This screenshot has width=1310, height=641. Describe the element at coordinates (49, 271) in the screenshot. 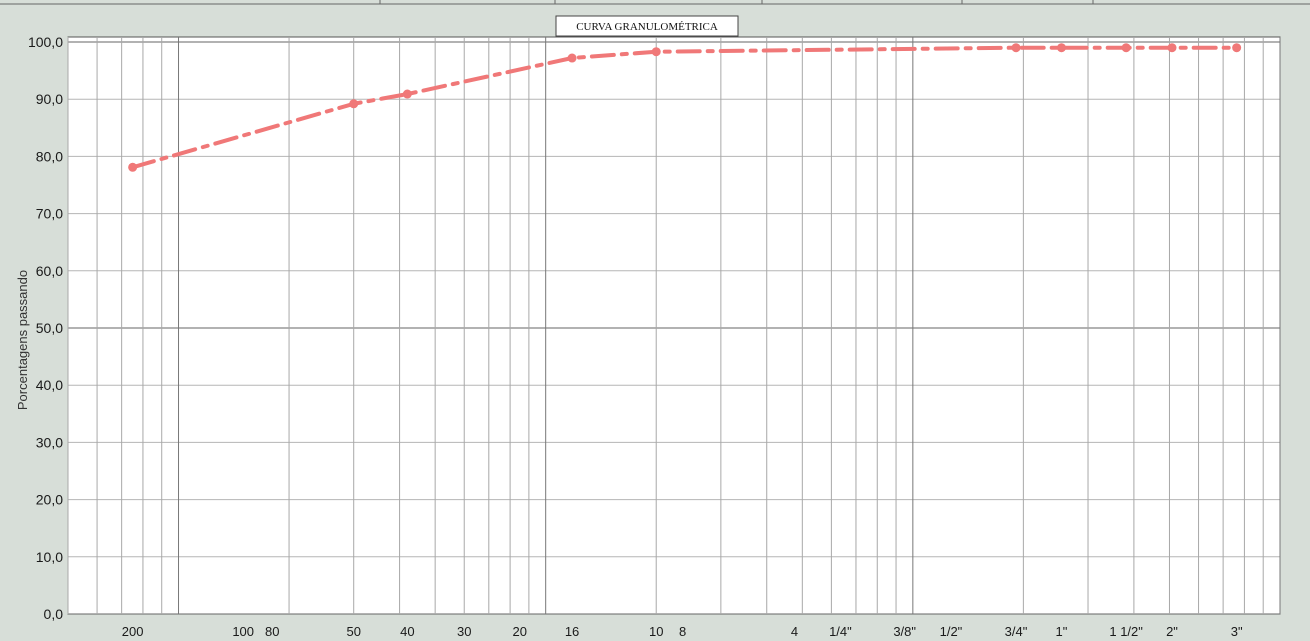

I see `y-tick-label: 60,0` at that location.